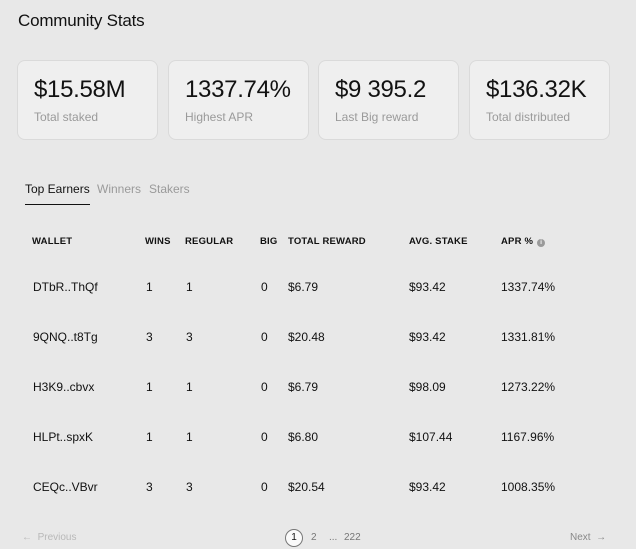  I want to click on column-header-big: BIG, so click(269, 241).